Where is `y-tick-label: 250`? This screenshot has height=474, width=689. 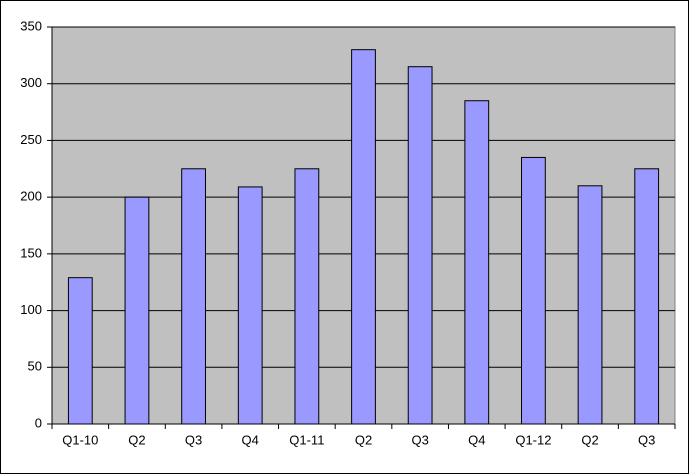 y-tick-label: 250 is located at coordinates (31, 139).